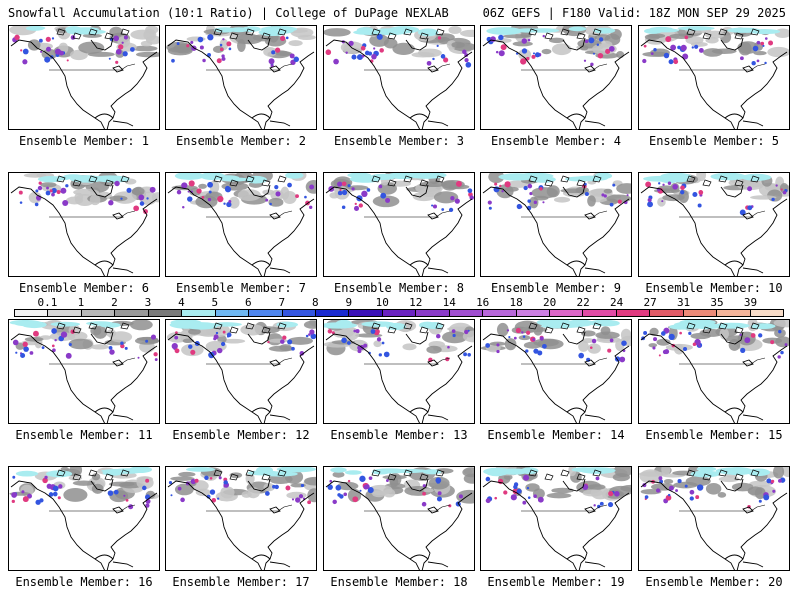 The height and width of the screenshot is (600, 800). What do you see at coordinates (241, 582) in the screenshot?
I see `ensemble-member-label: Ensemble Member: 17` at bounding box center [241, 582].